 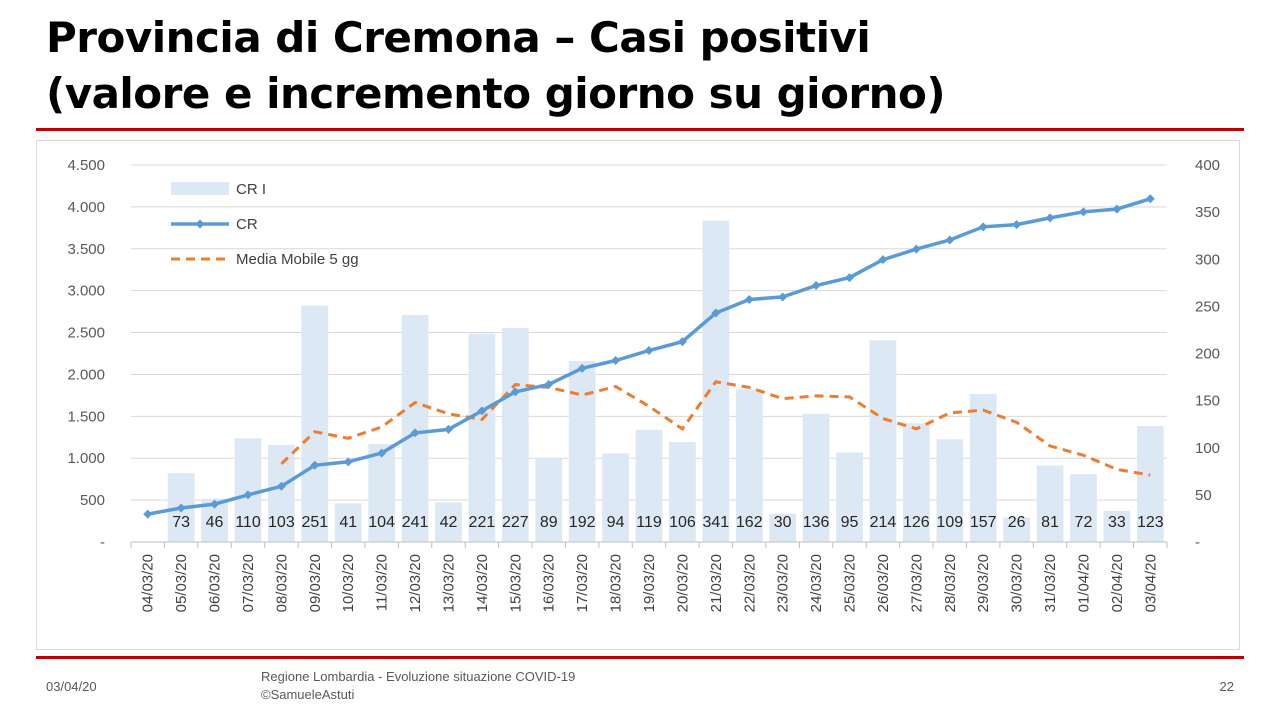 I want to click on x-tick-label: 23/03/20, so click(x=783, y=583).